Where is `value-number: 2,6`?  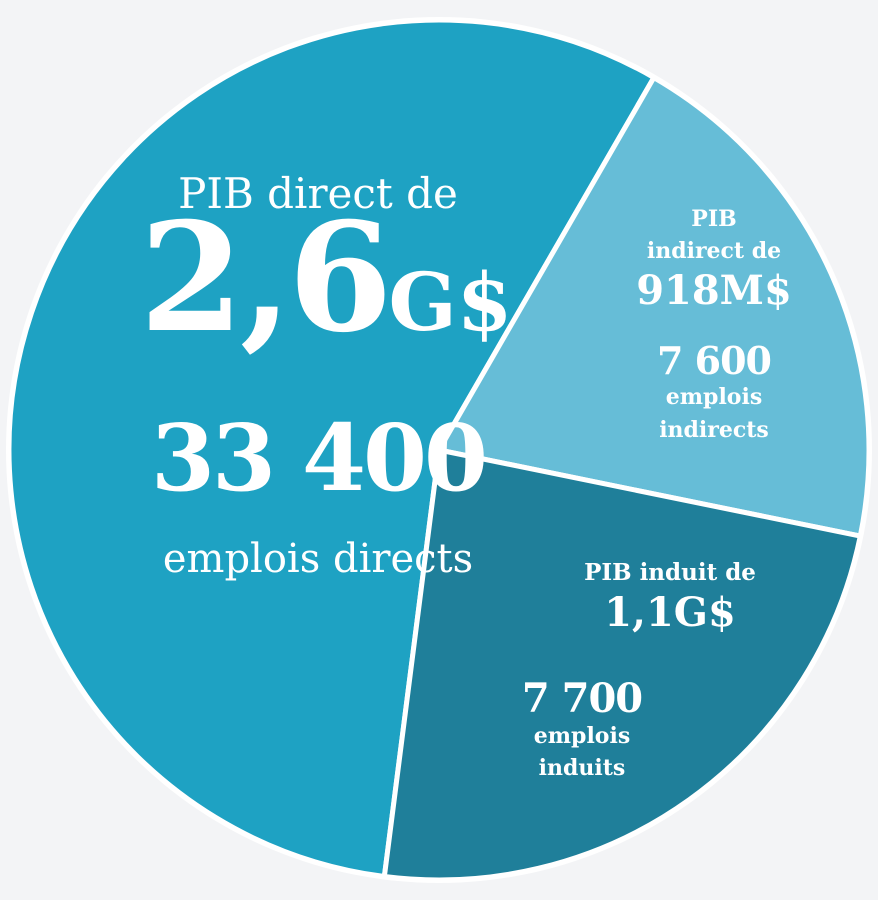
value-number: 2,6 is located at coordinates (264, 278).